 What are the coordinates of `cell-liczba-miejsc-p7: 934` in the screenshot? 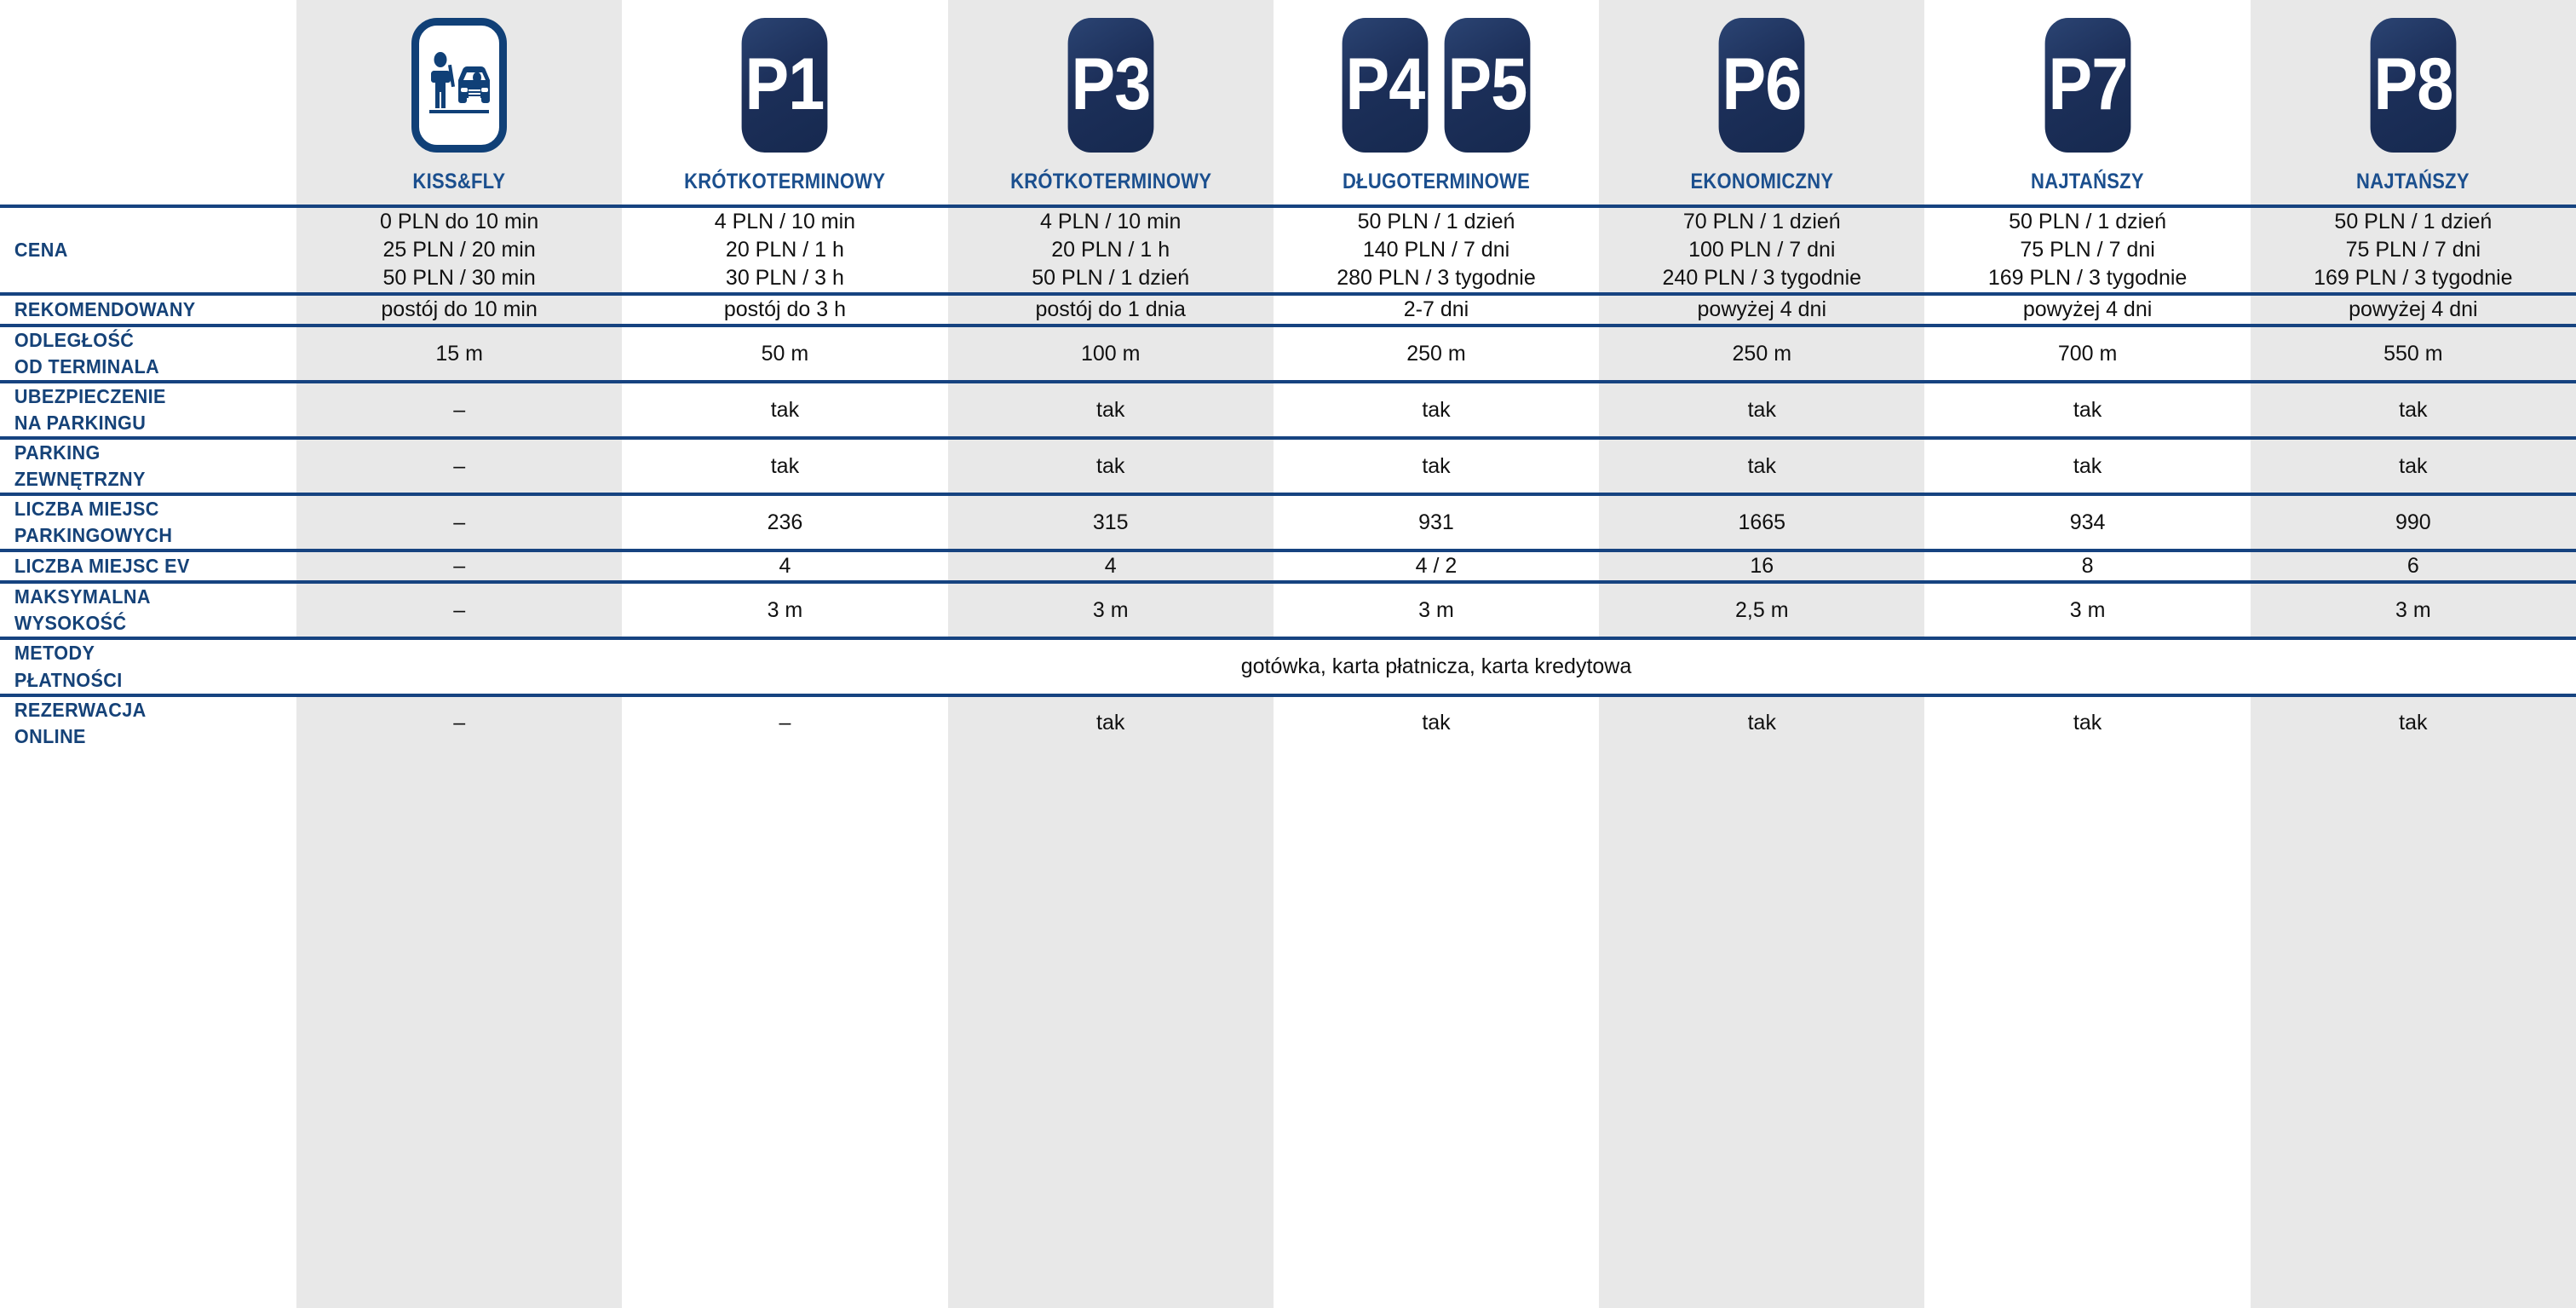 It's located at (2088, 522).